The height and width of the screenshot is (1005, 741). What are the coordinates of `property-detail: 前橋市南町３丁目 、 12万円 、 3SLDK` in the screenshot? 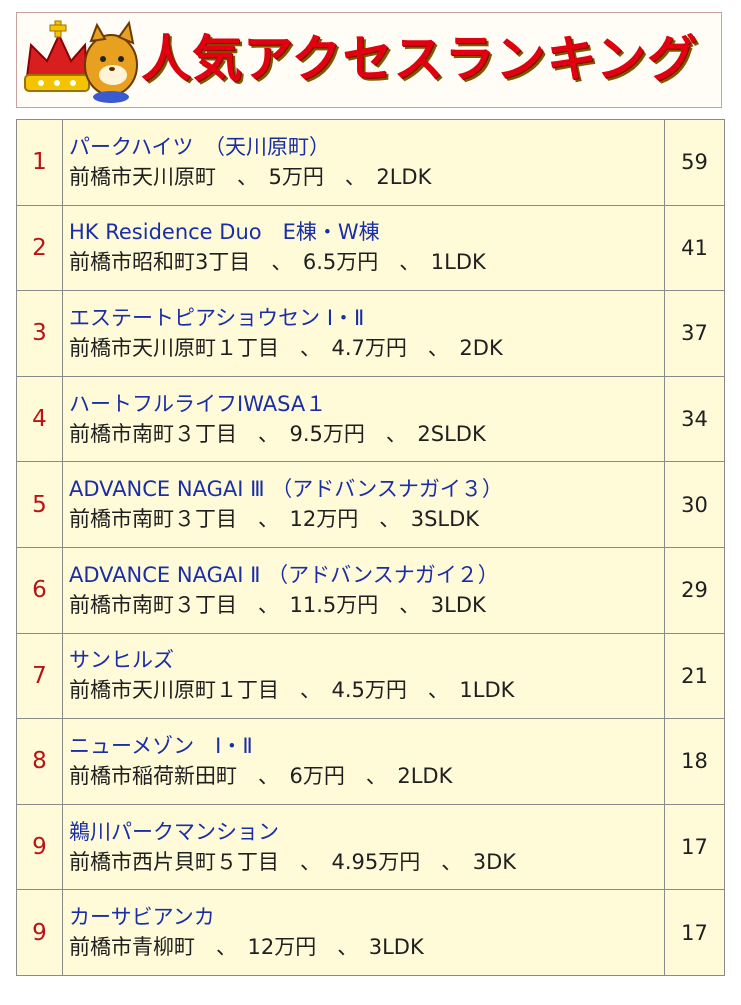 It's located at (366, 519).